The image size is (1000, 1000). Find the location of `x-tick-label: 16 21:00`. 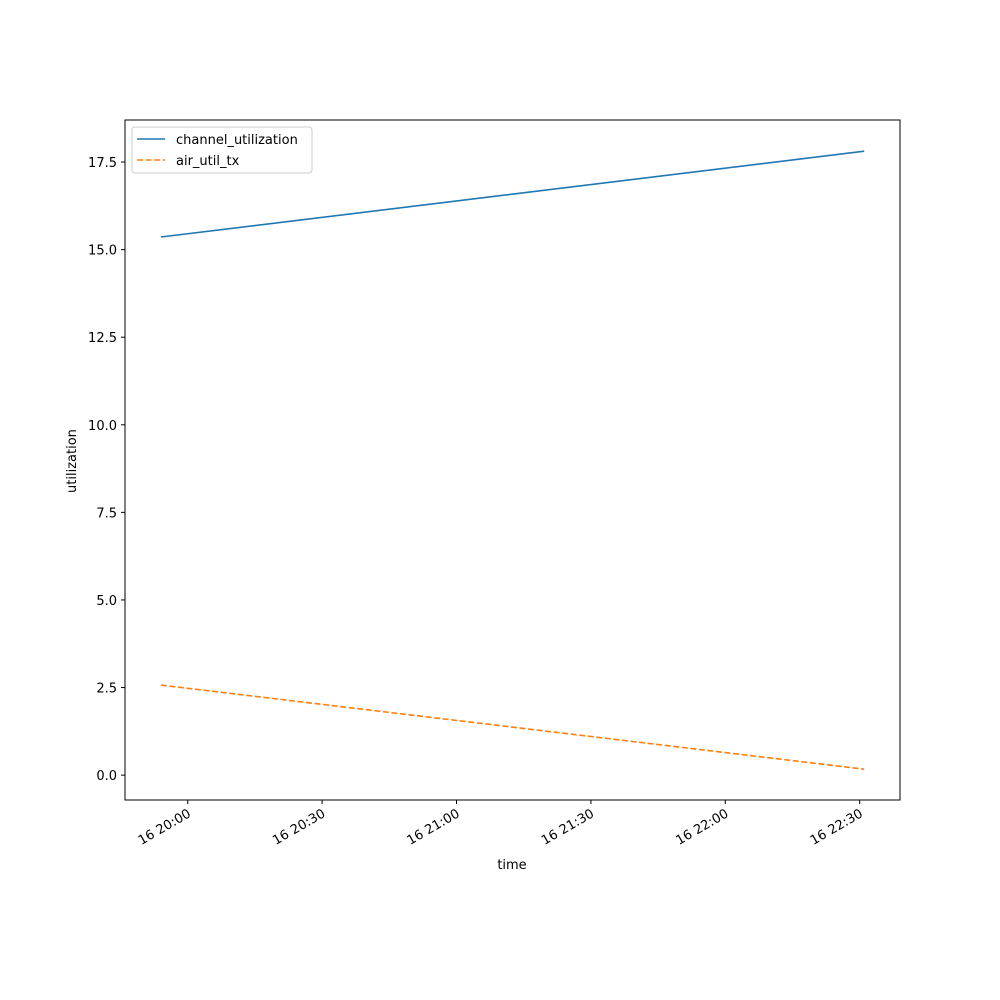

x-tick-label: 16 21:00 is located at coordinates (434, 827).